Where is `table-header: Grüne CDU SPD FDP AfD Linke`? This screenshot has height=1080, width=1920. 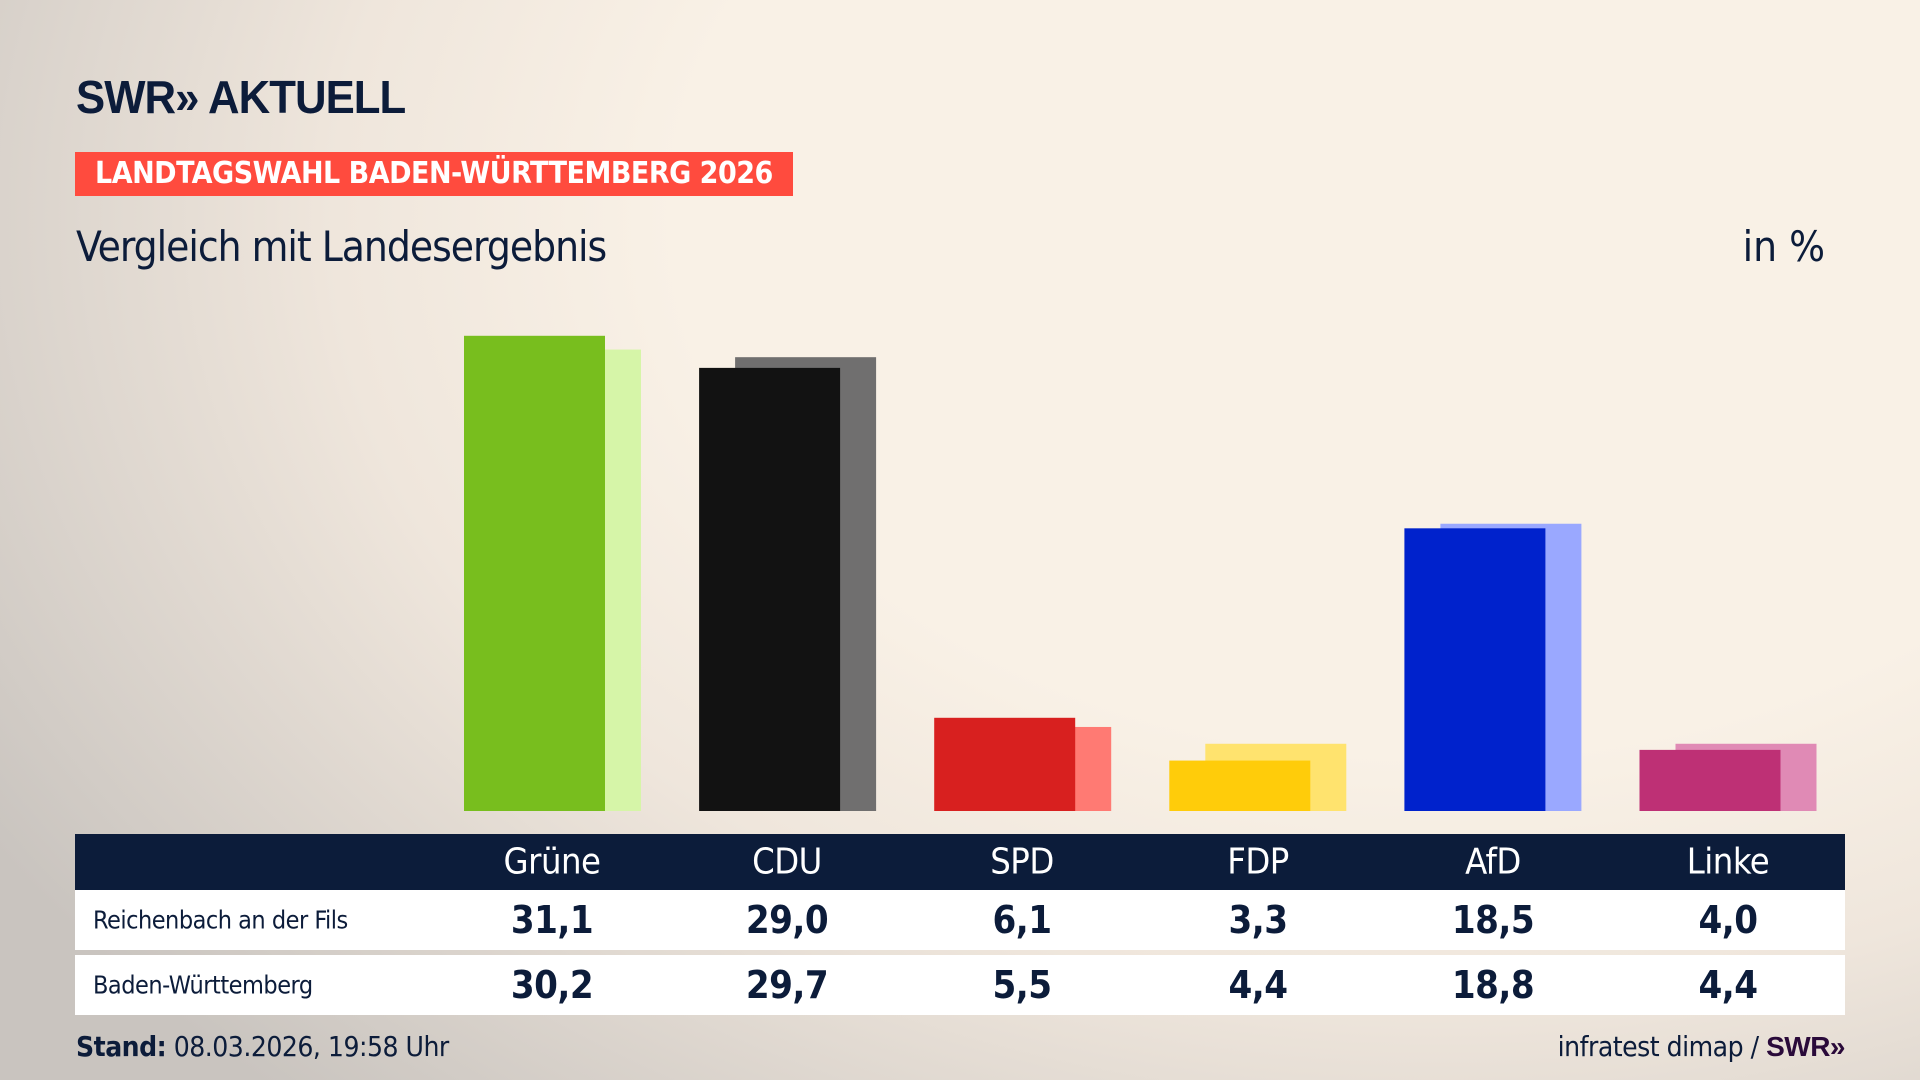 table-header: Grüne CDU SPD FDP AfD Linke is located at coordinates (960, 862).